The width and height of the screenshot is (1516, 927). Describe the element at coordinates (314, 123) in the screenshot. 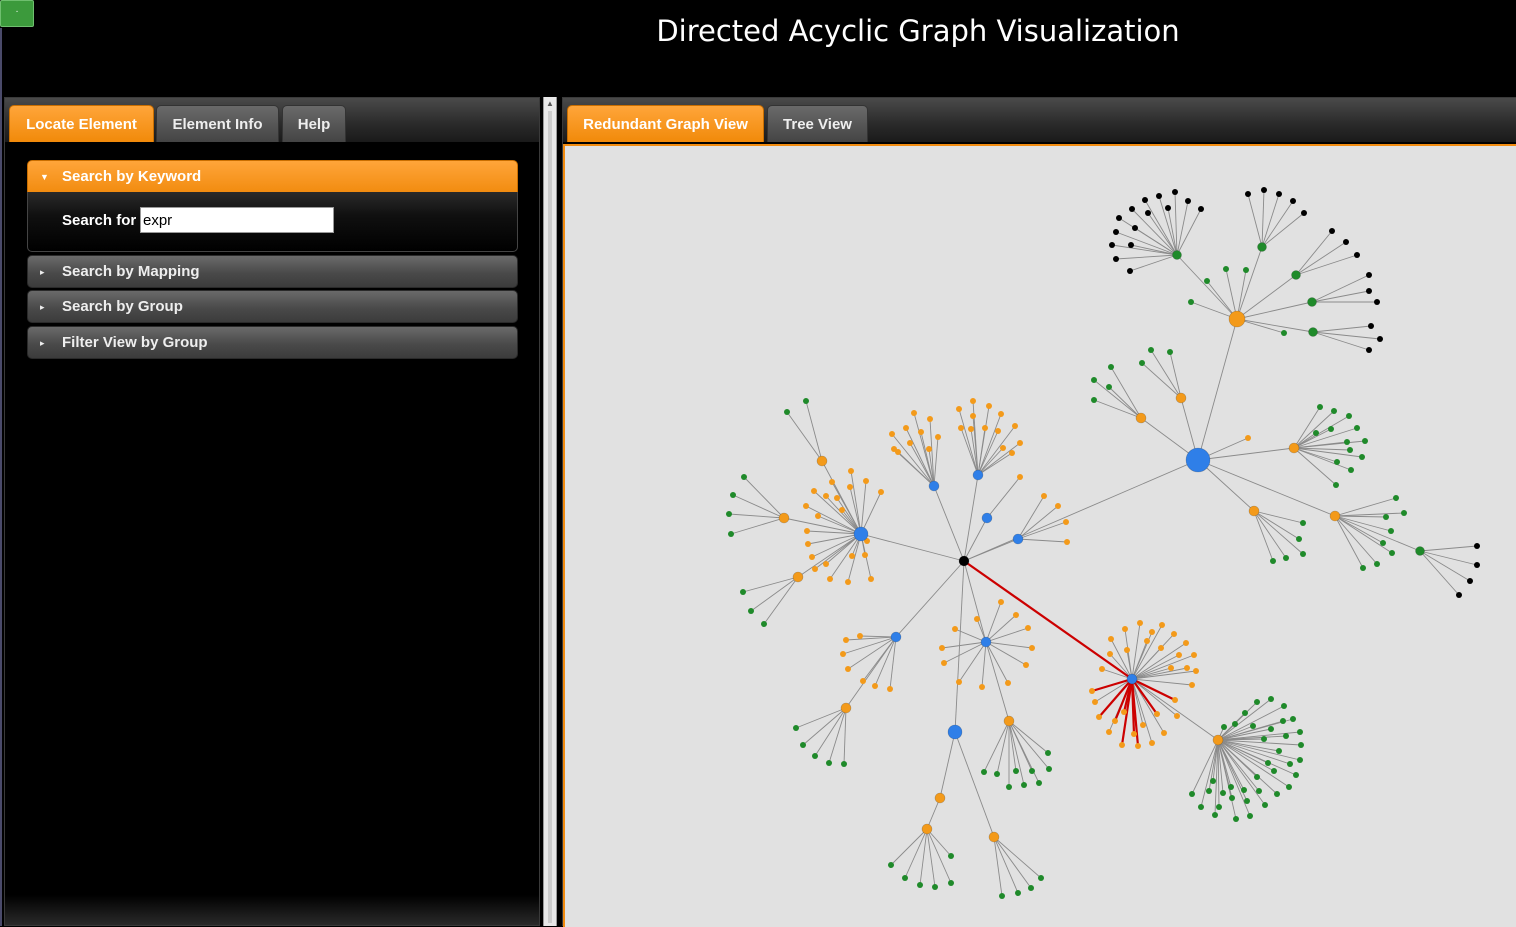

I see `tab-help: Help` at that location.